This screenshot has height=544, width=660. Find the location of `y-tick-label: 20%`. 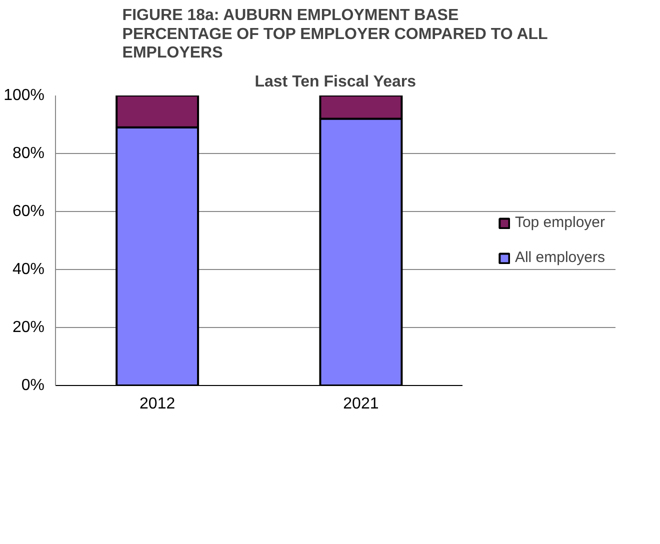

y-tick-label: 20% is located at coordinates (28, 327).